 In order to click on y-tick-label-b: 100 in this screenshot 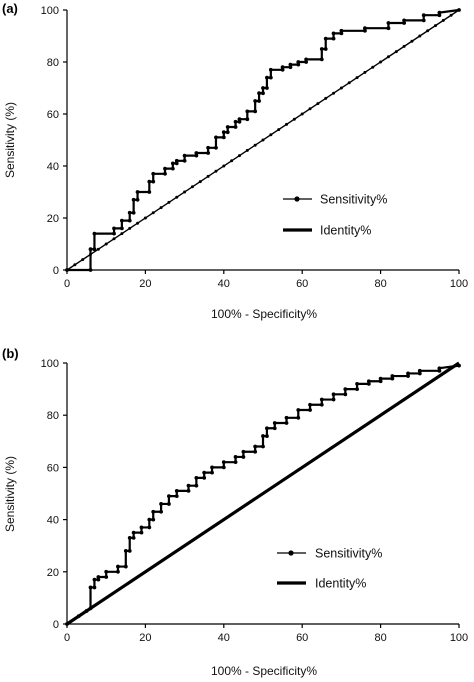, I will do `click(50, 364)`.